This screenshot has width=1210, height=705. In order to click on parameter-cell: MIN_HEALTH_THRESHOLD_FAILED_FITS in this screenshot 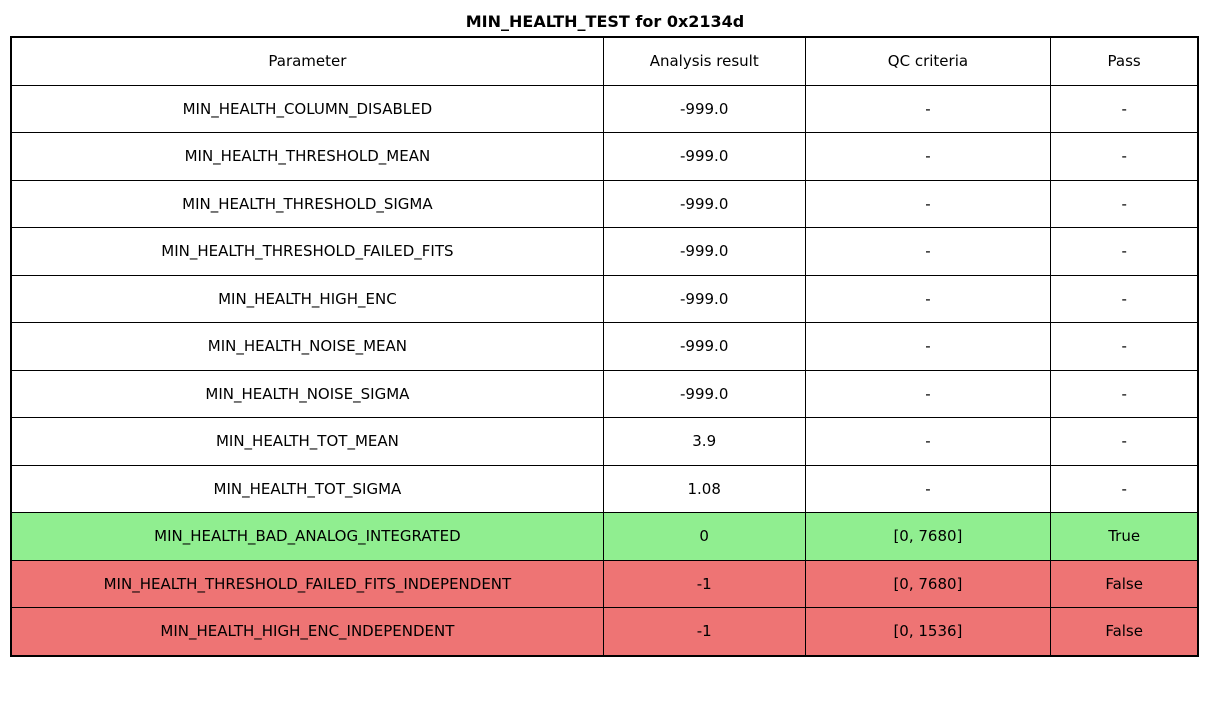, I will do `click(307, 251)`.